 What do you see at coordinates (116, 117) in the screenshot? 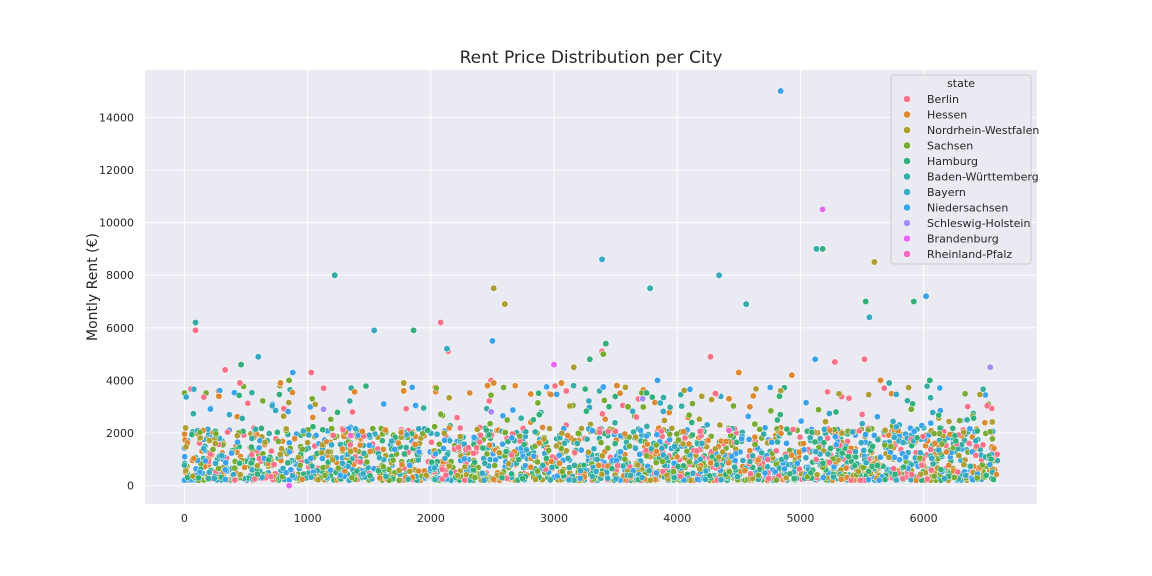
I see `y-tick-label: 14000` at bounding box center [116, 117].